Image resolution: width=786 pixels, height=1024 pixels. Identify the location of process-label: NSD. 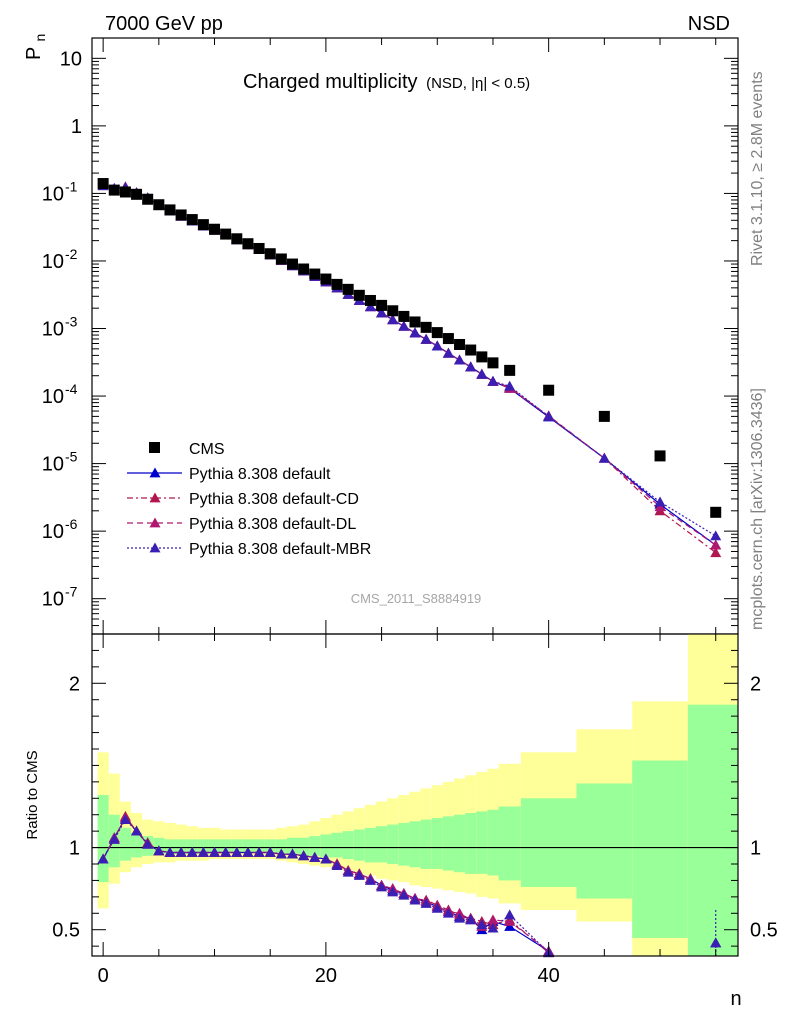
(709, 24).